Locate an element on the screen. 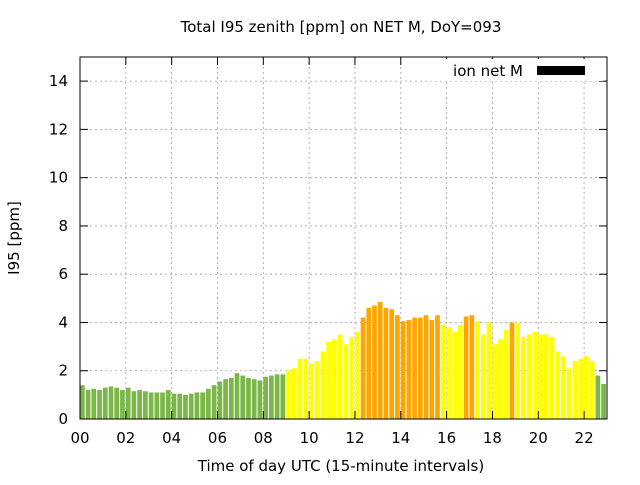  y-tick-label: 12 is located at coordinates (58, 129).